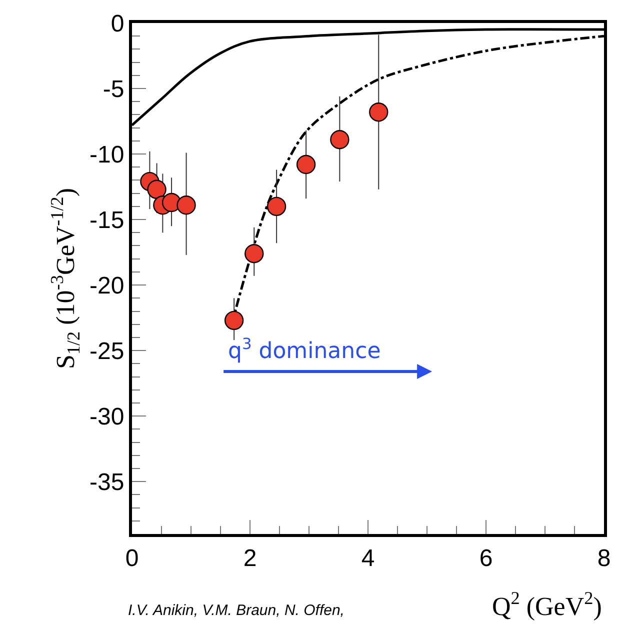 The height and width of the screenshot is (626, 621). I want to click on x-axis-title: Q$^{2}$ (GeV$^{2}$), so click(547, 604).